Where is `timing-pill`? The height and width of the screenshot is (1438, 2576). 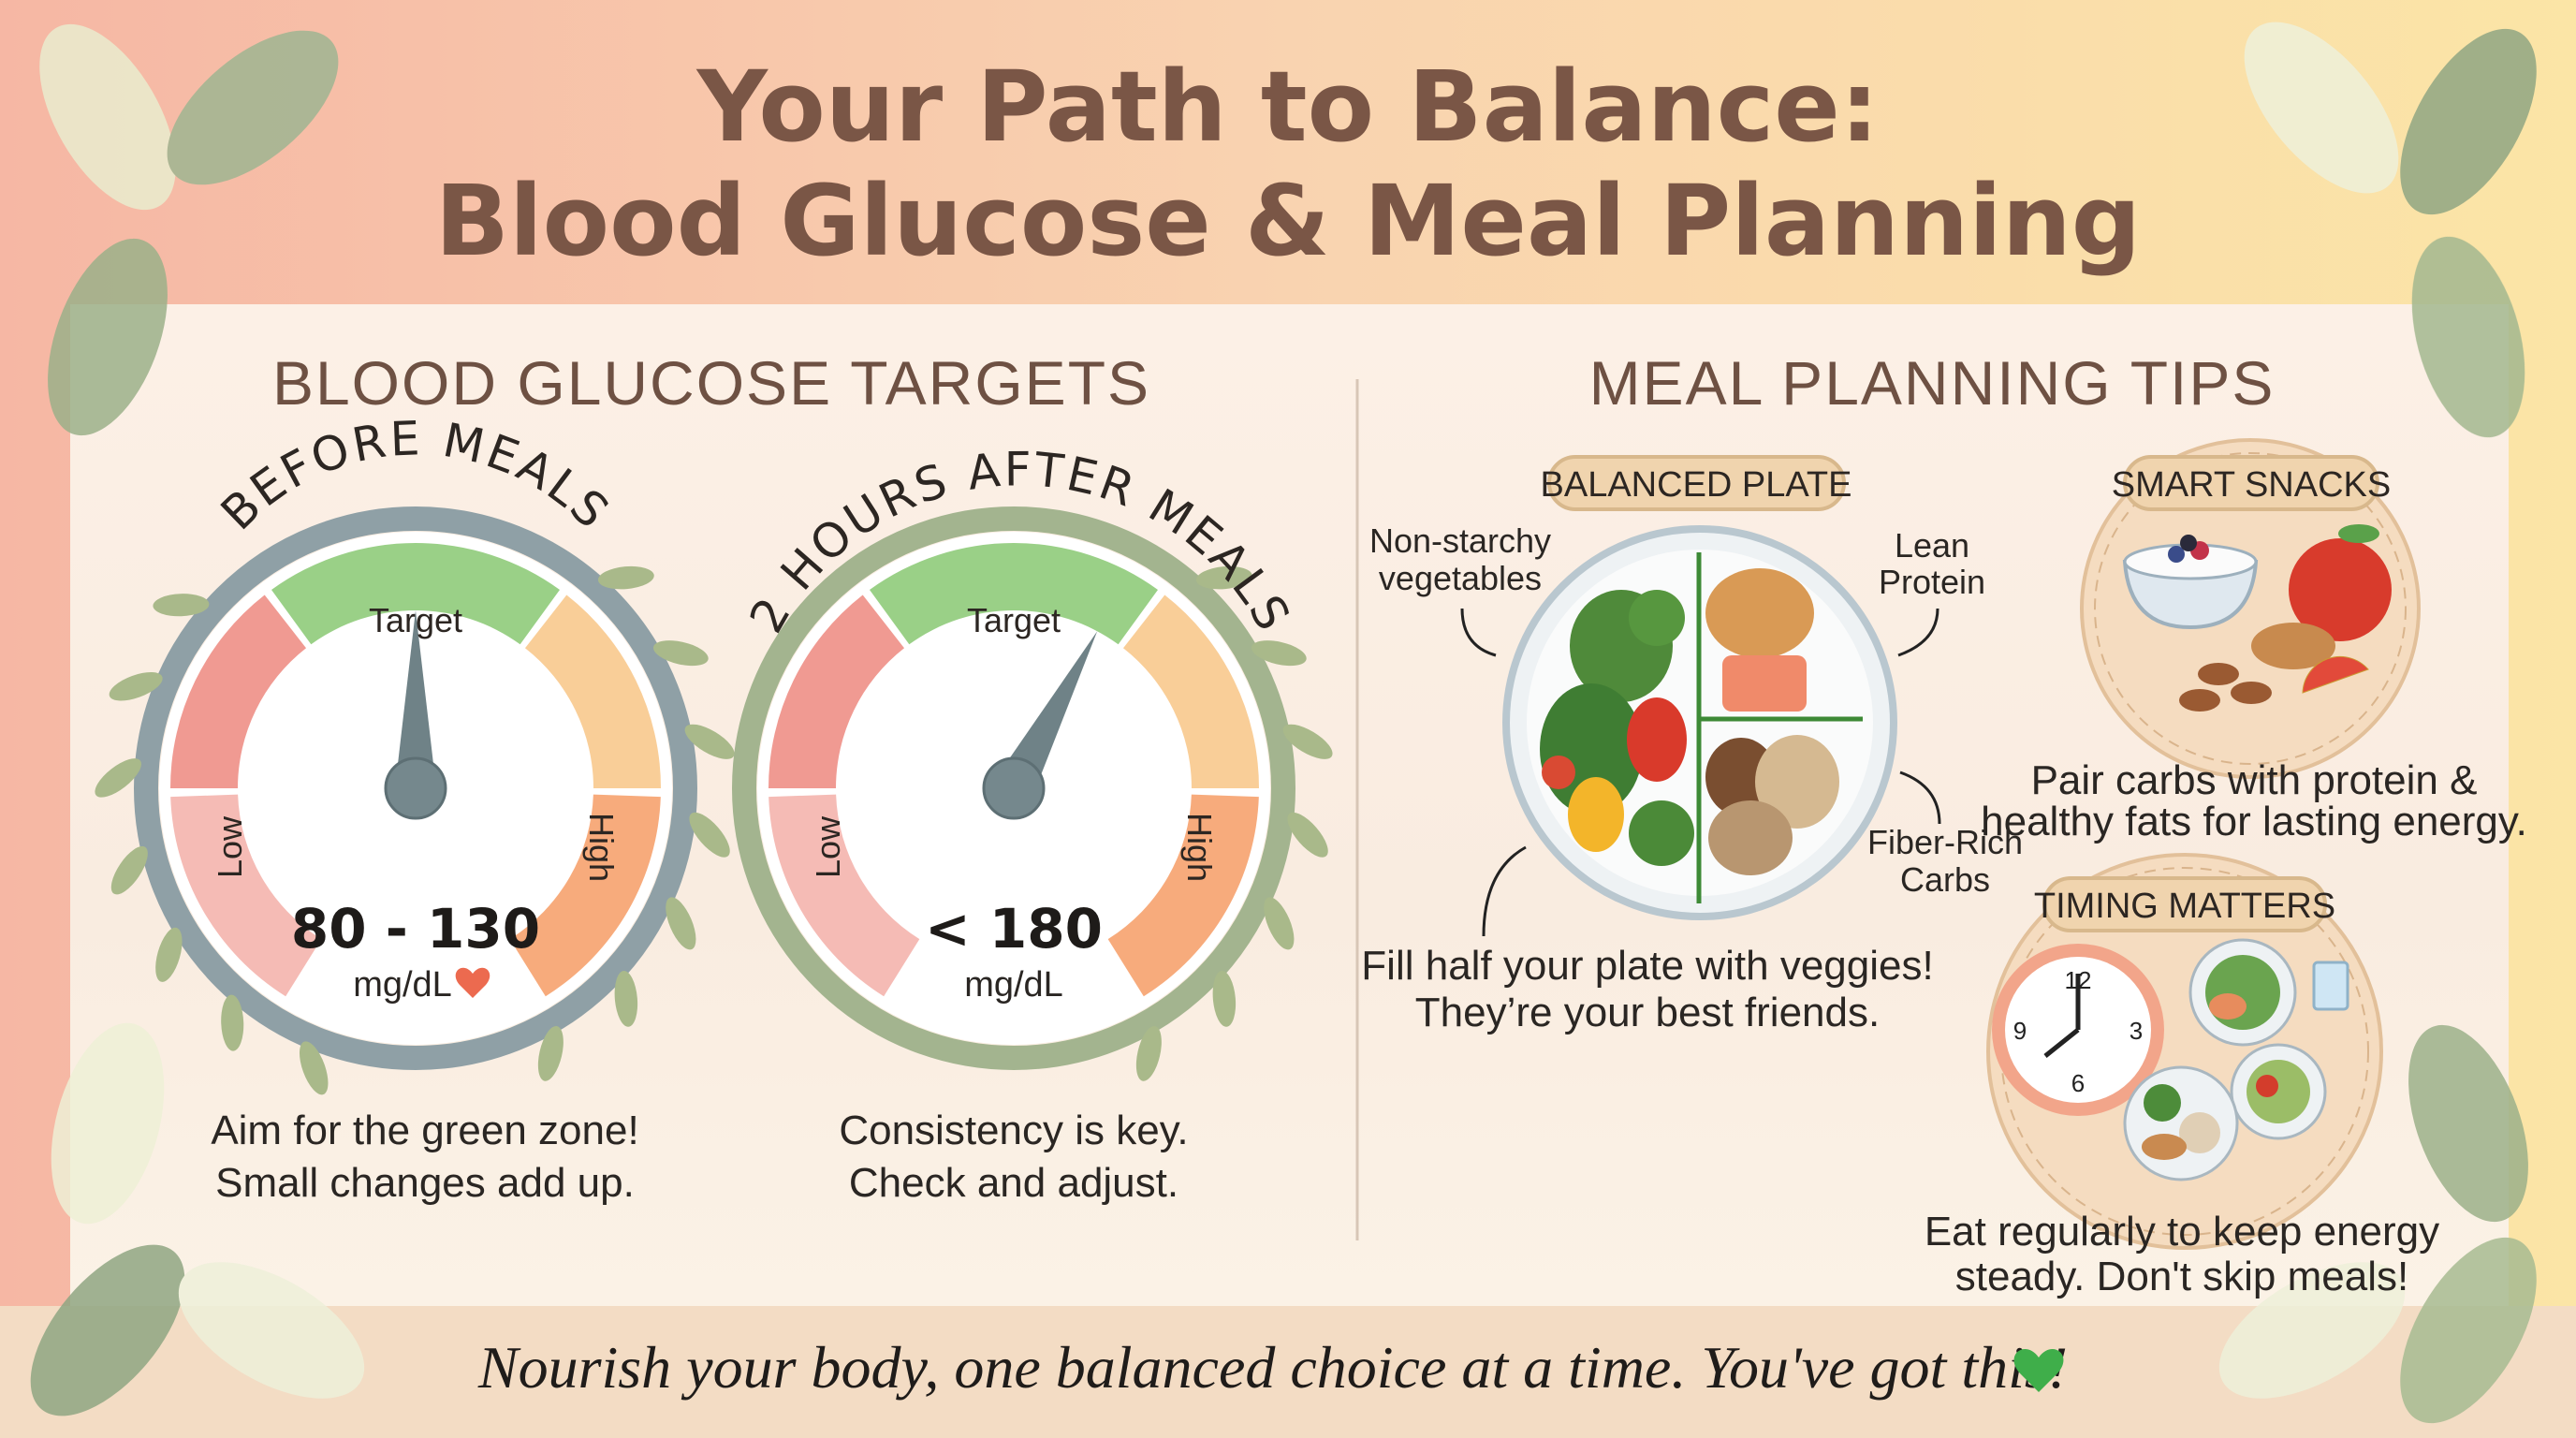
timing-pill is located at coordinates (2184, 904).